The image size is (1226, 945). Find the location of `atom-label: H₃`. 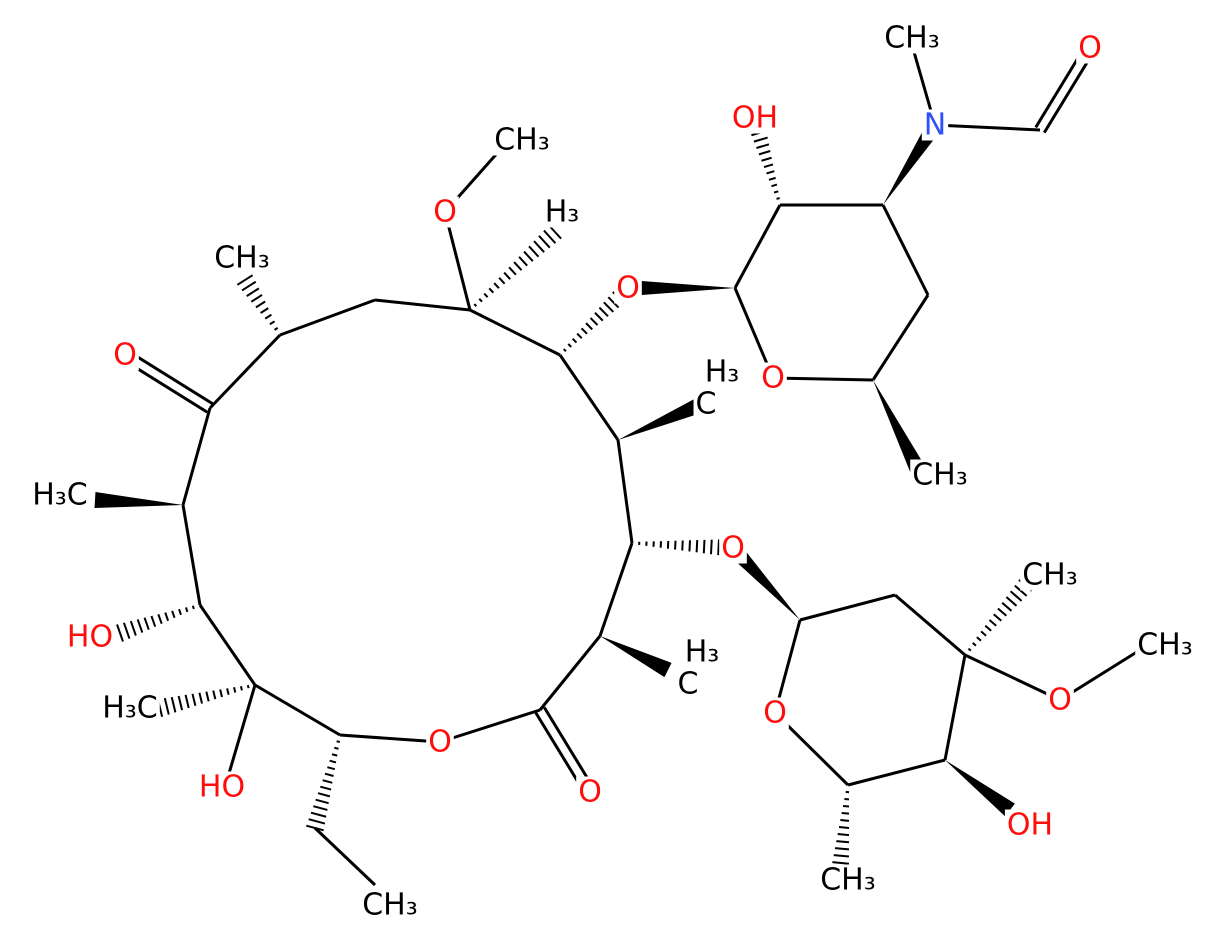

atom-label: H₃ is located at coordinates (562, 212).